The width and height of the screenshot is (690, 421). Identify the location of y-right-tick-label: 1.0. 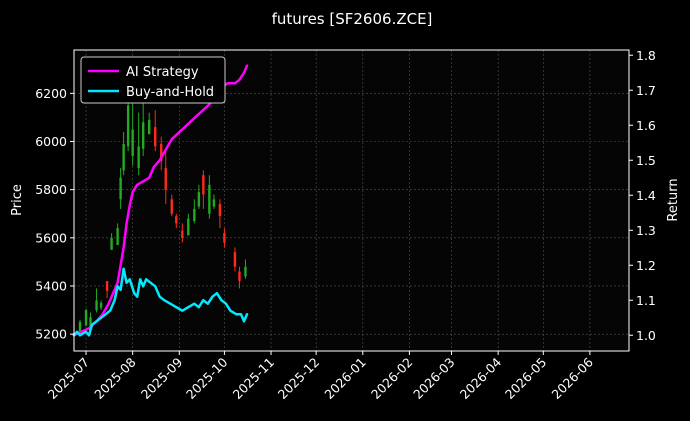
(646, 335).